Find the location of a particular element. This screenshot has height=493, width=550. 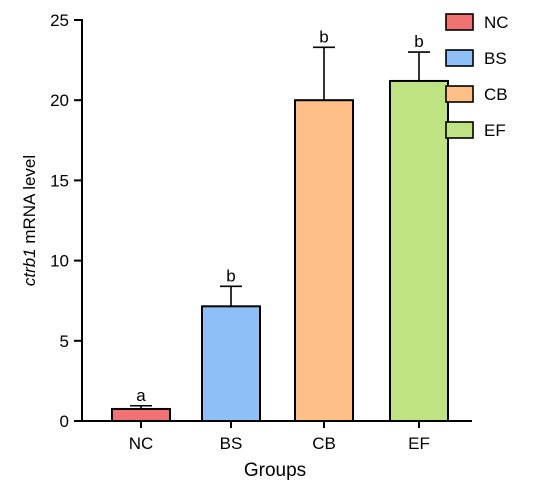

y-ticks-group: 0 5 10 15 20 25 is located at coordinates (66, 221).